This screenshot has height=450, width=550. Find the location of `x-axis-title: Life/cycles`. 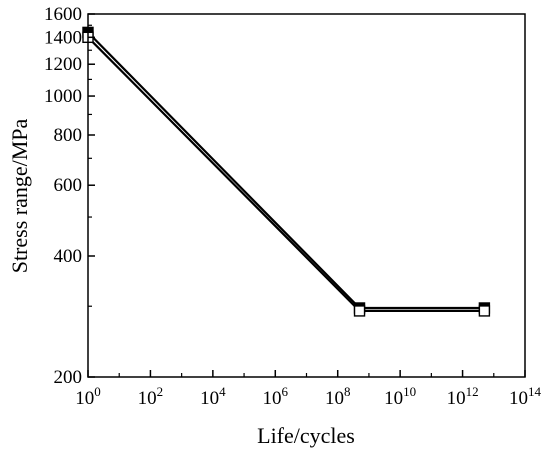

x-axis-title: Life/cycles is located at coordinates (306, 435).